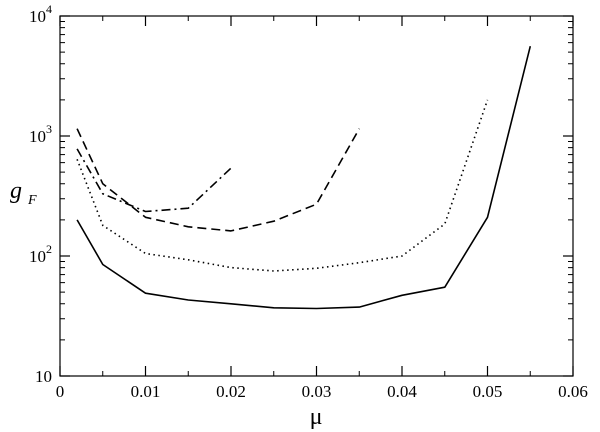 Image resolution: width=600 pixels, height=432 pixels. I want to click on series-line-dashed, so click(218, 180).